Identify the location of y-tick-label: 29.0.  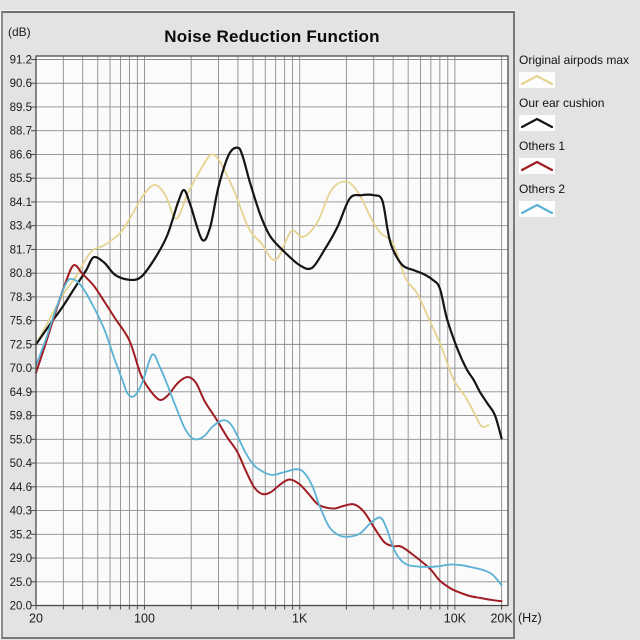
(21, 559).